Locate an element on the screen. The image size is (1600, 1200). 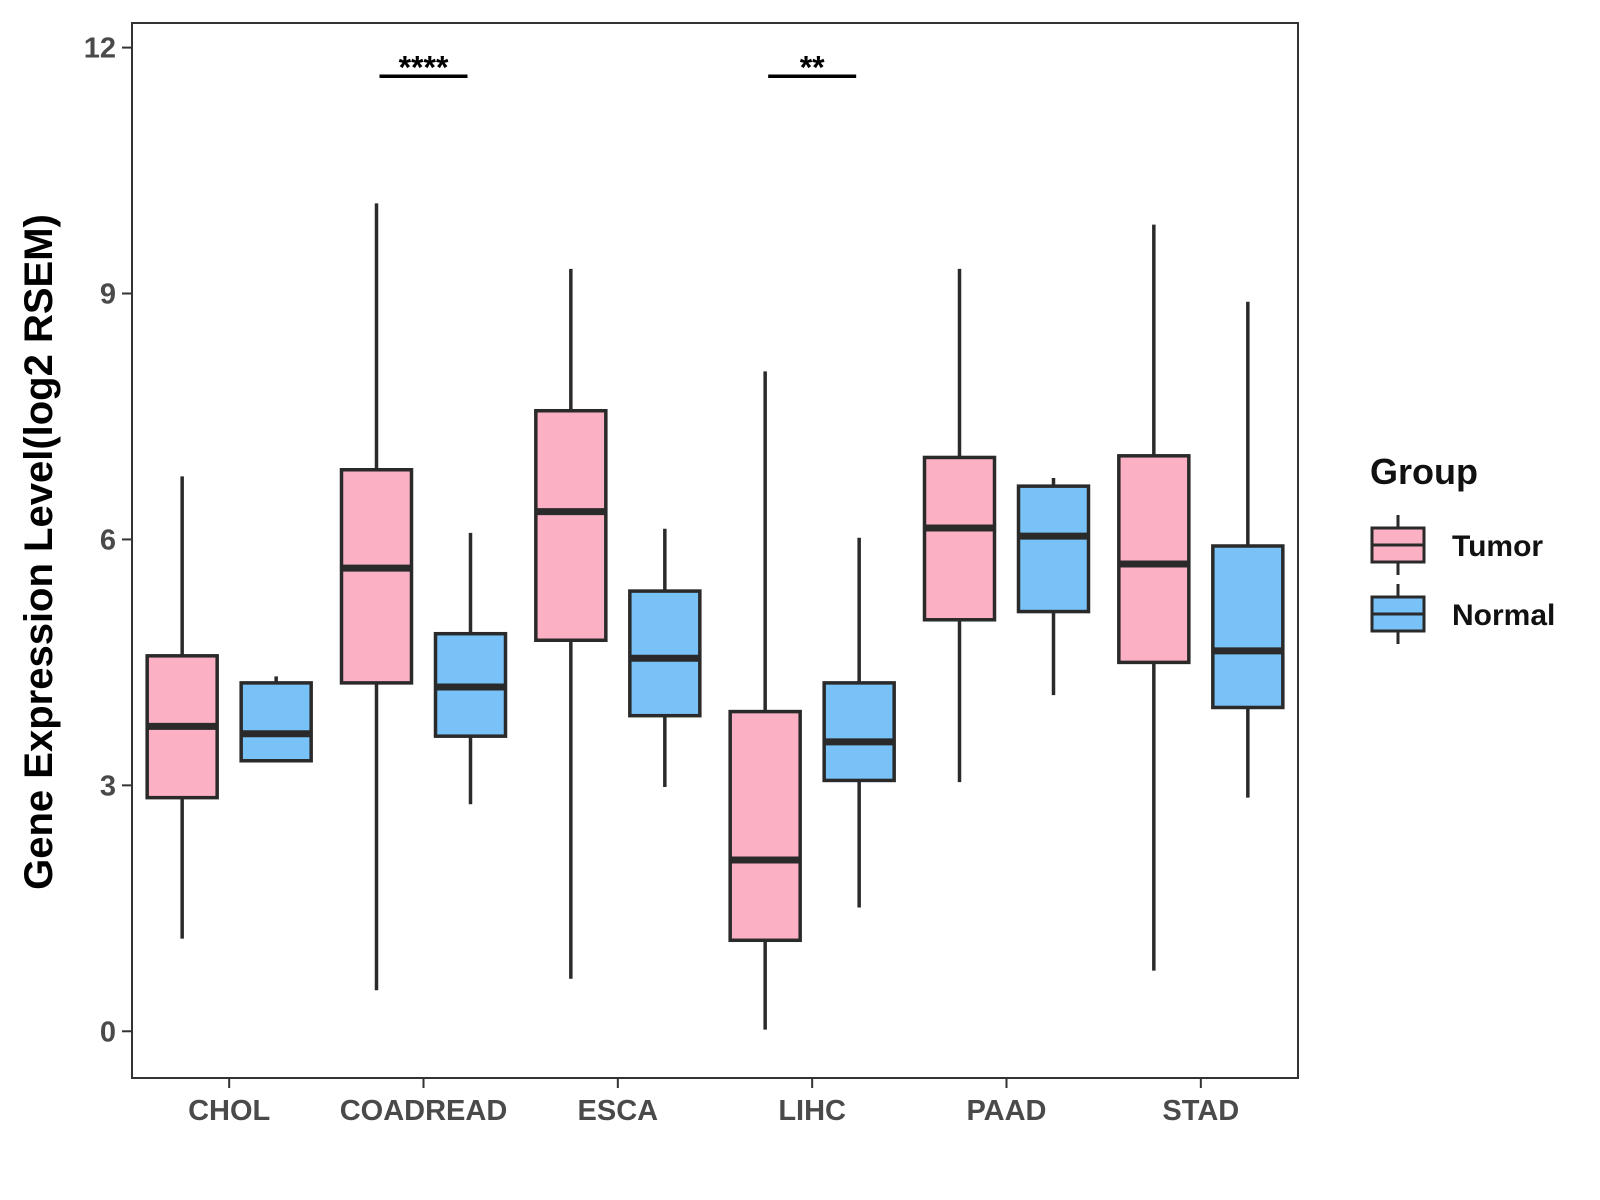
iqr-box-tumor-stad is located at coordinates (1154, 559).